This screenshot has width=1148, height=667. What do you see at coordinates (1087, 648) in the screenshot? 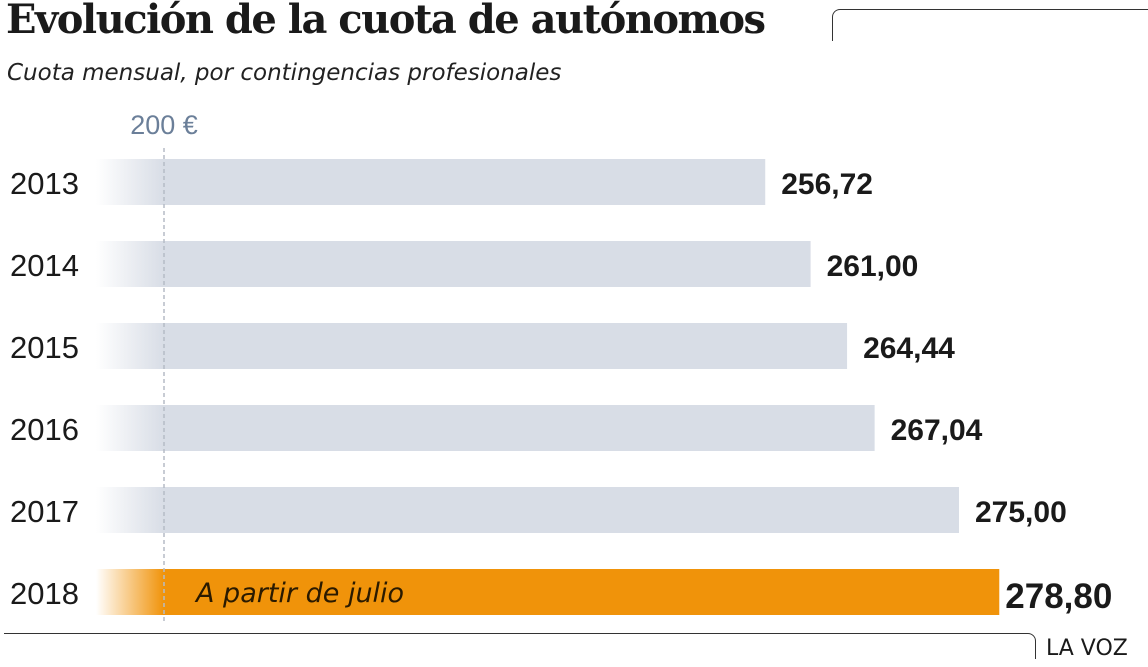
I see `source-label: LA VOZ` at bounding box center [1087, 648].